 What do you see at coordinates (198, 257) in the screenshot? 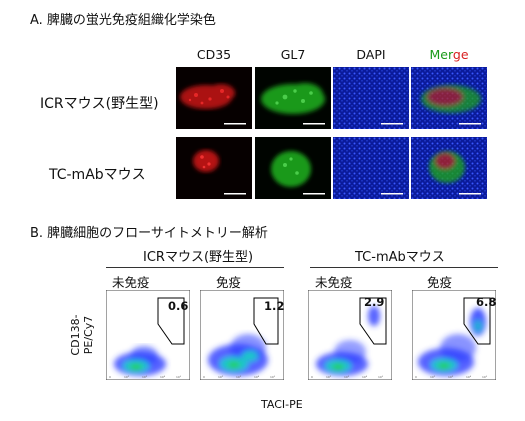
I see `group-label-icr: ICRマウス(野生型)` at bounding box center [198, 257].